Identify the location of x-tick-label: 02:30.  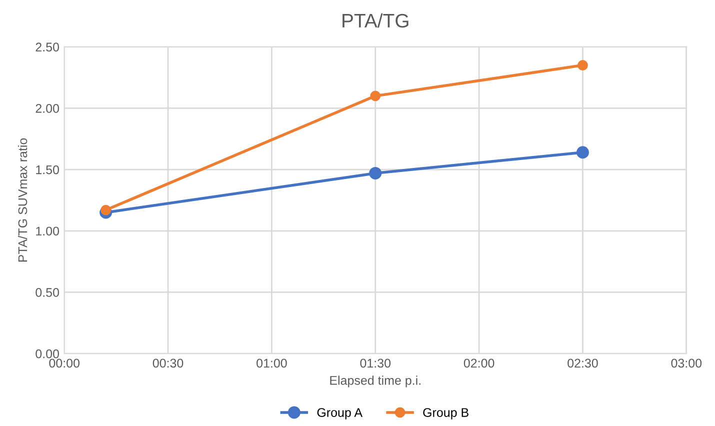
(583, 363).